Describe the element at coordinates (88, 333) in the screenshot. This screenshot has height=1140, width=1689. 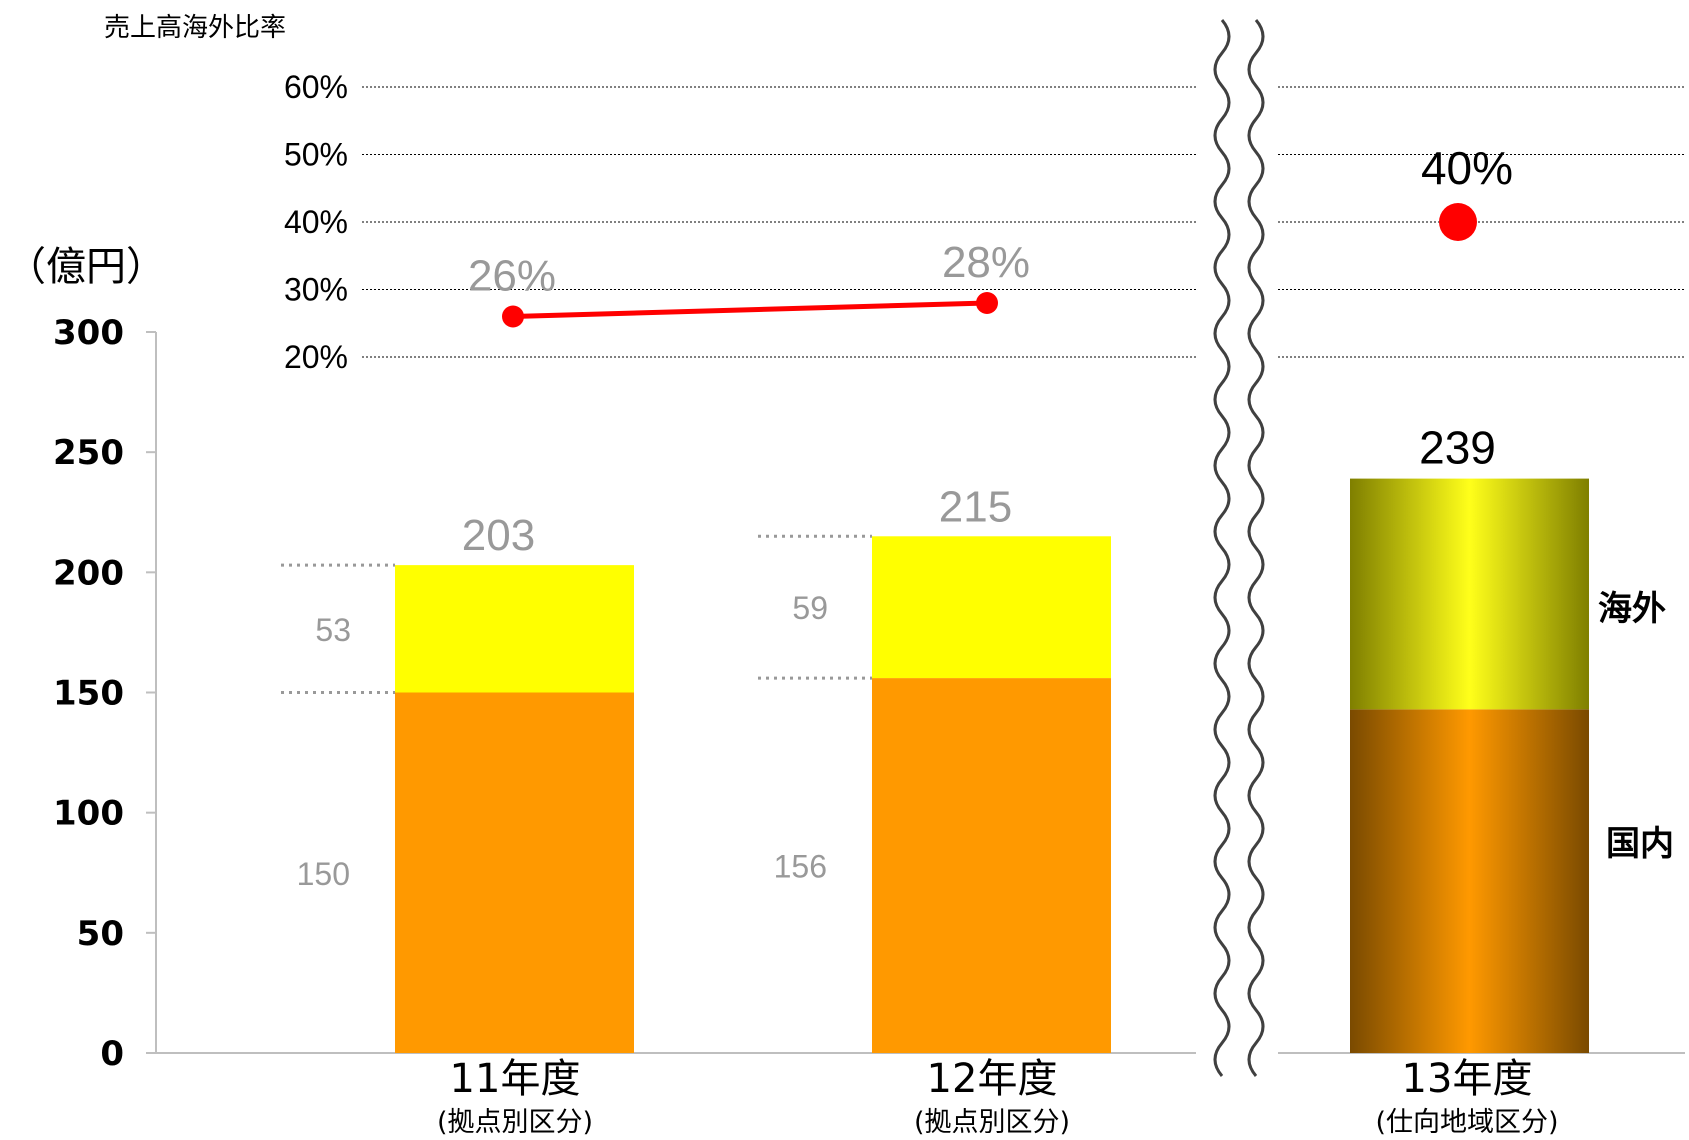
I see `y-tick-label: 300` at that location.